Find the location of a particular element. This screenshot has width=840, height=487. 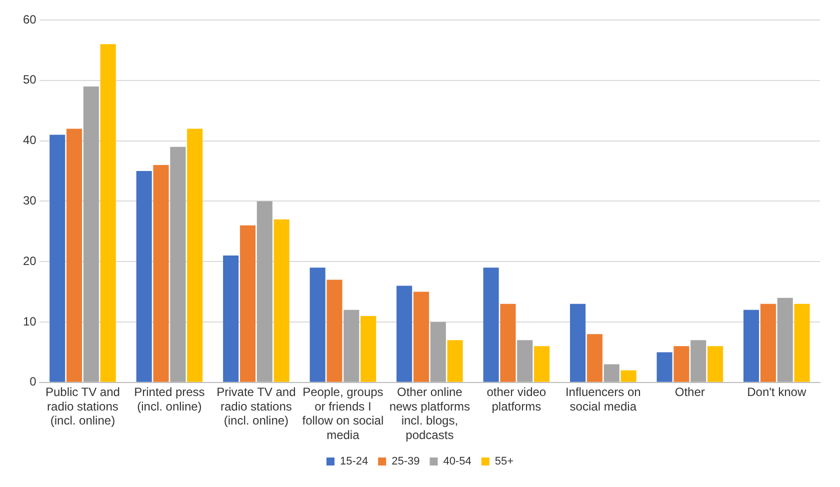

x-tick-label: Other is located at coordinates (689, 391).